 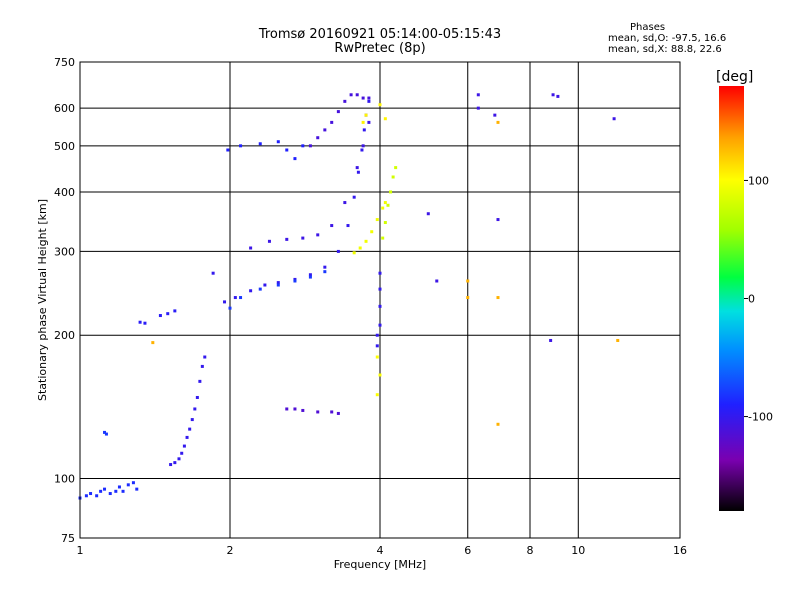 I want to click on x-tick-label: 8, so click(x=530, y=550).